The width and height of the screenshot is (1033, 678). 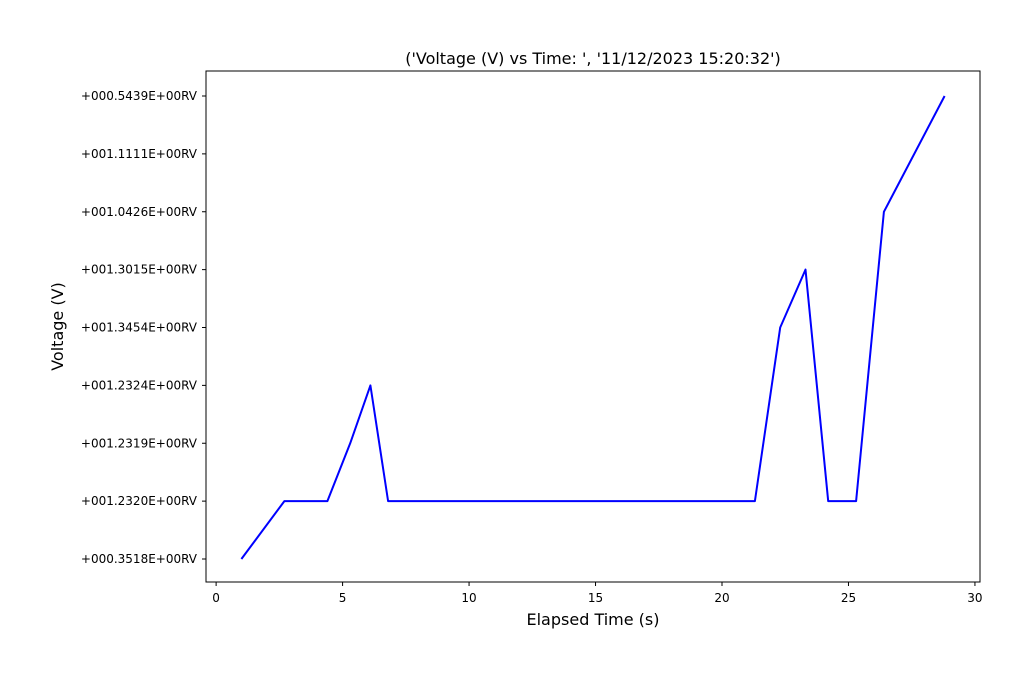 What do you see at coordinates (216, 598) in the screenshot?
I see `x-tick-label: 0` at bounding box center [216, 598].